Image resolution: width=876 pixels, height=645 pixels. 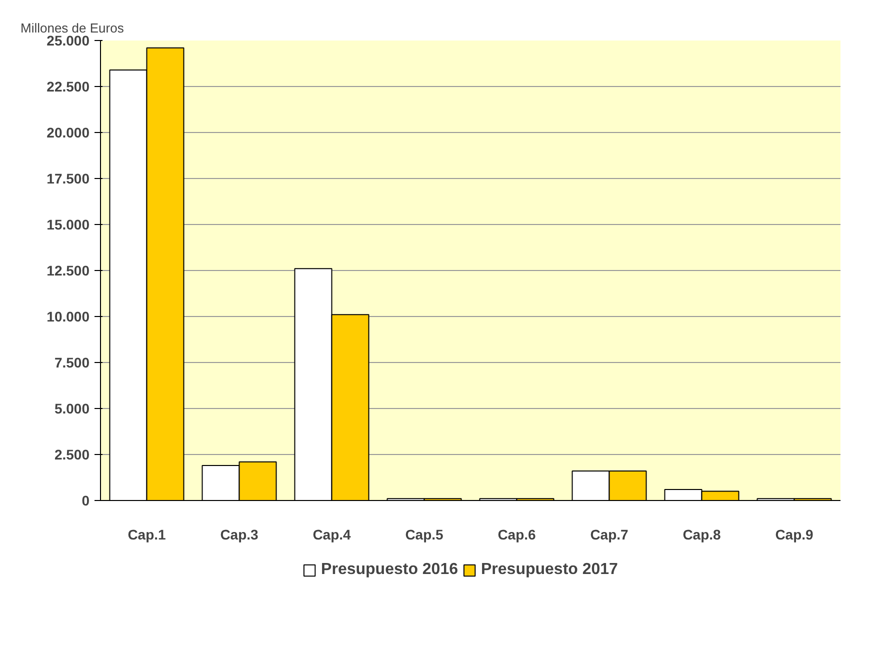 I want to click on y-tick-label: 0, so click(x=86, y=500).